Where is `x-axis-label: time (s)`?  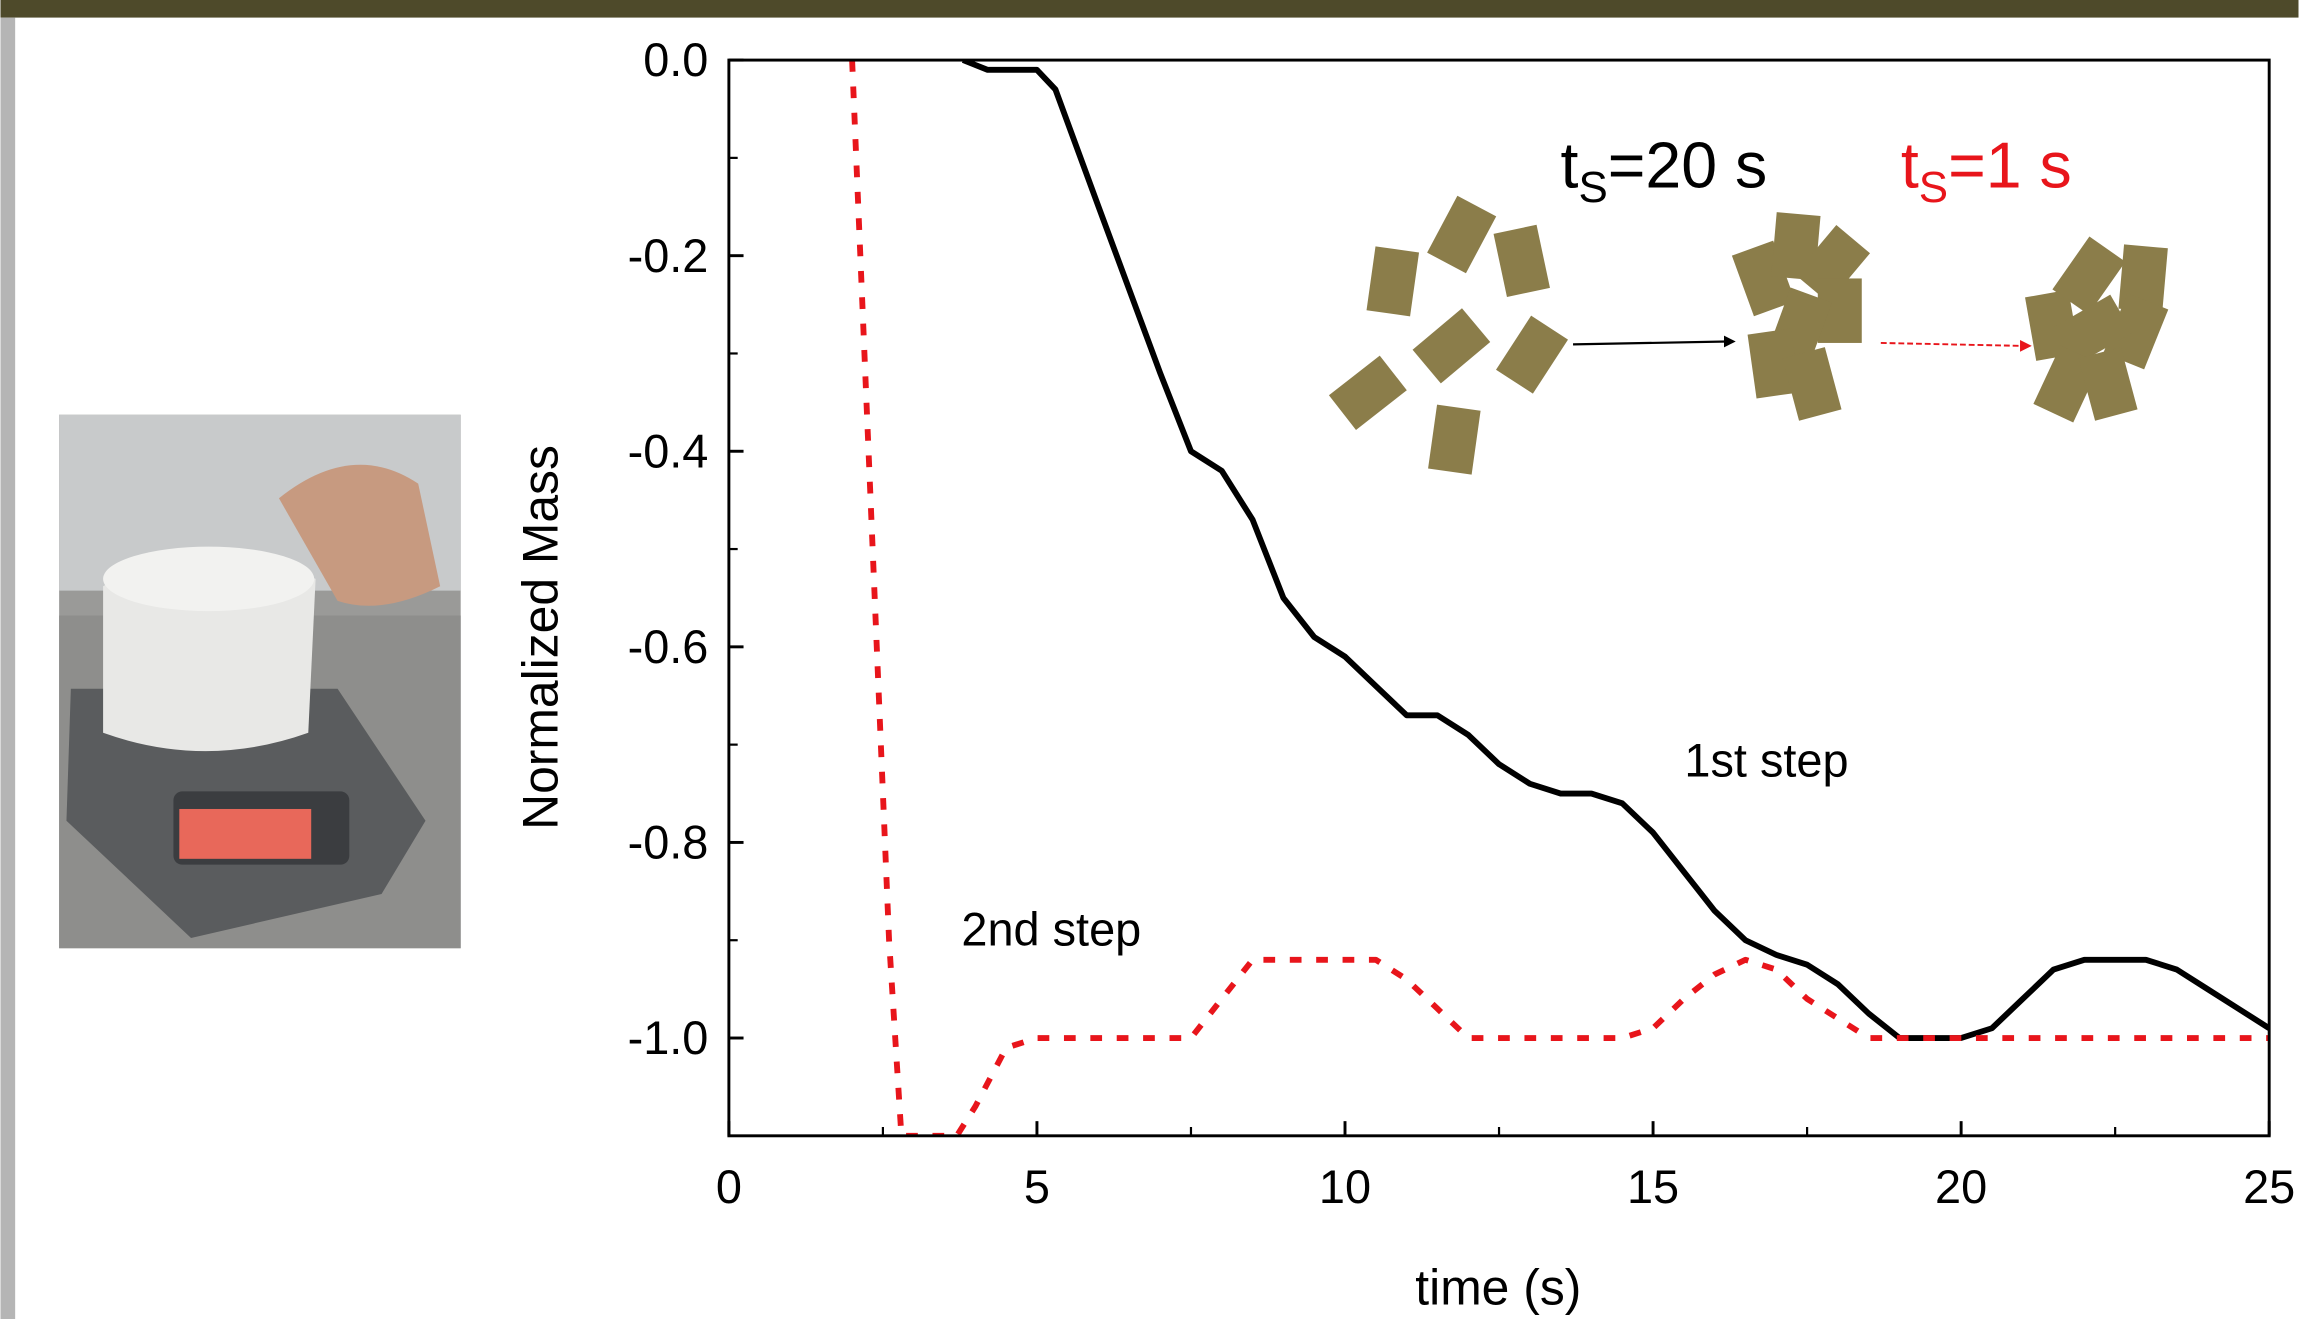
x-axis-label: time (s) is located at coordinates (1498, 1287).